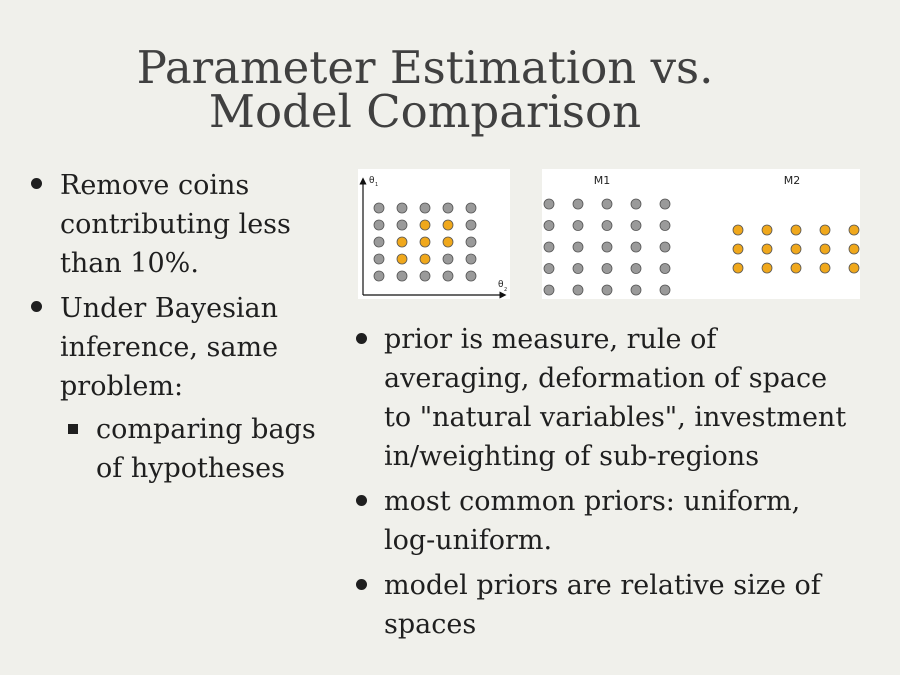 This screenshot has width=900, height=675. I want to click on model-comparison-plot: M1 M2, so click(701, 235).